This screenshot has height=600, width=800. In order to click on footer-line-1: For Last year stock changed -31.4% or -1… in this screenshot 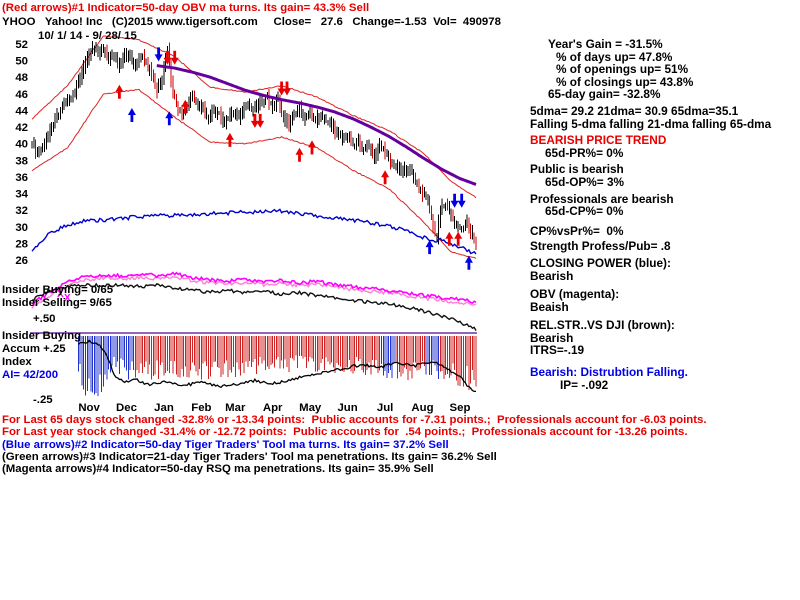, I will do `click(345, 432)`.